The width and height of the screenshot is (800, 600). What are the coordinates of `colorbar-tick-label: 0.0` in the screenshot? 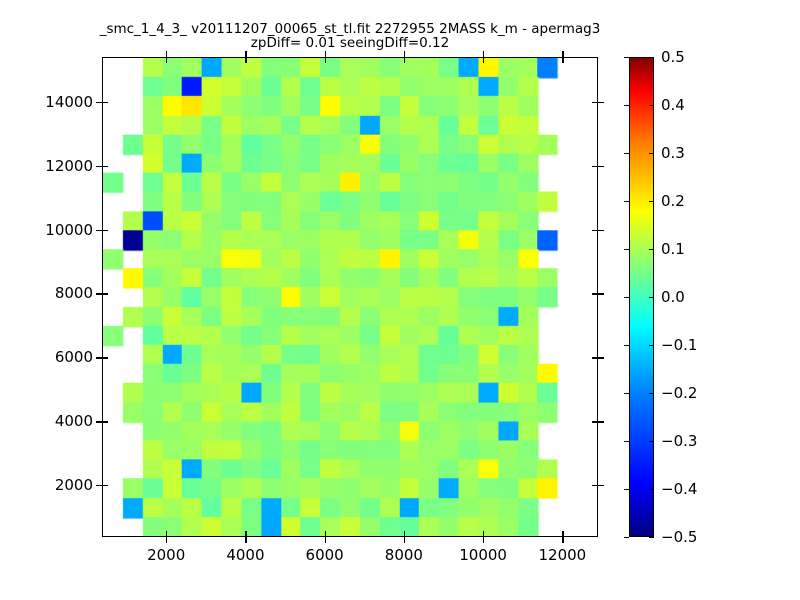 It's located at (673, 297).